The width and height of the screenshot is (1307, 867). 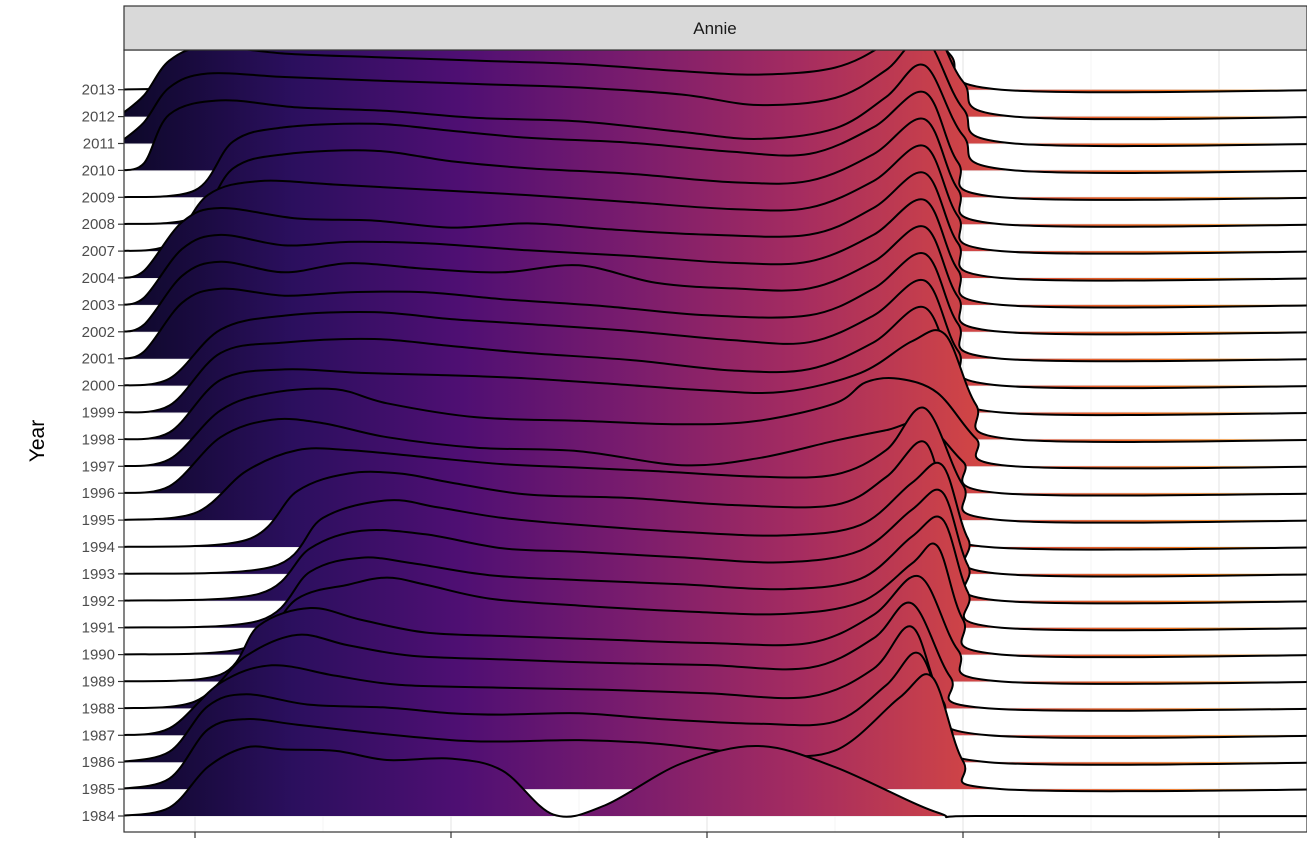 What do you see at coordinates (98, 520) in the screenshot?
I see `y-tick-label: 1995` at bounding box center [98, 520].